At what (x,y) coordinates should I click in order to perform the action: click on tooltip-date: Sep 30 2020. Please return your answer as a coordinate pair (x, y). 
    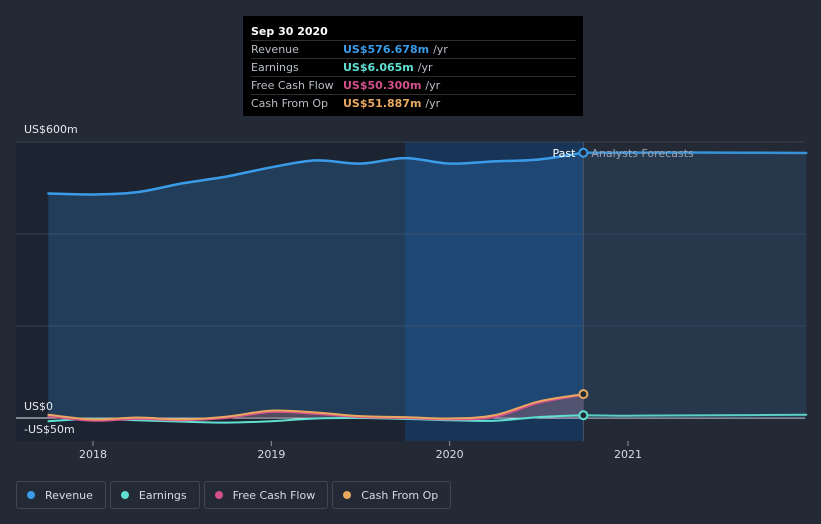
    Looking at the image, I should click on (289, 31).